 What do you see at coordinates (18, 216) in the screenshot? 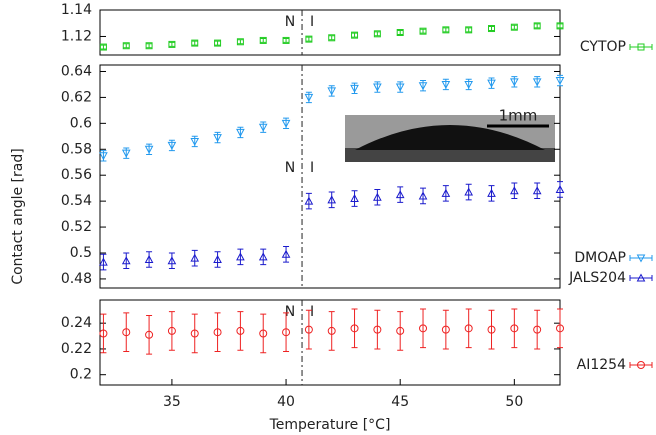
I see `y-axis-label: Contact angle [rad]` at bounding box center [18, 216].